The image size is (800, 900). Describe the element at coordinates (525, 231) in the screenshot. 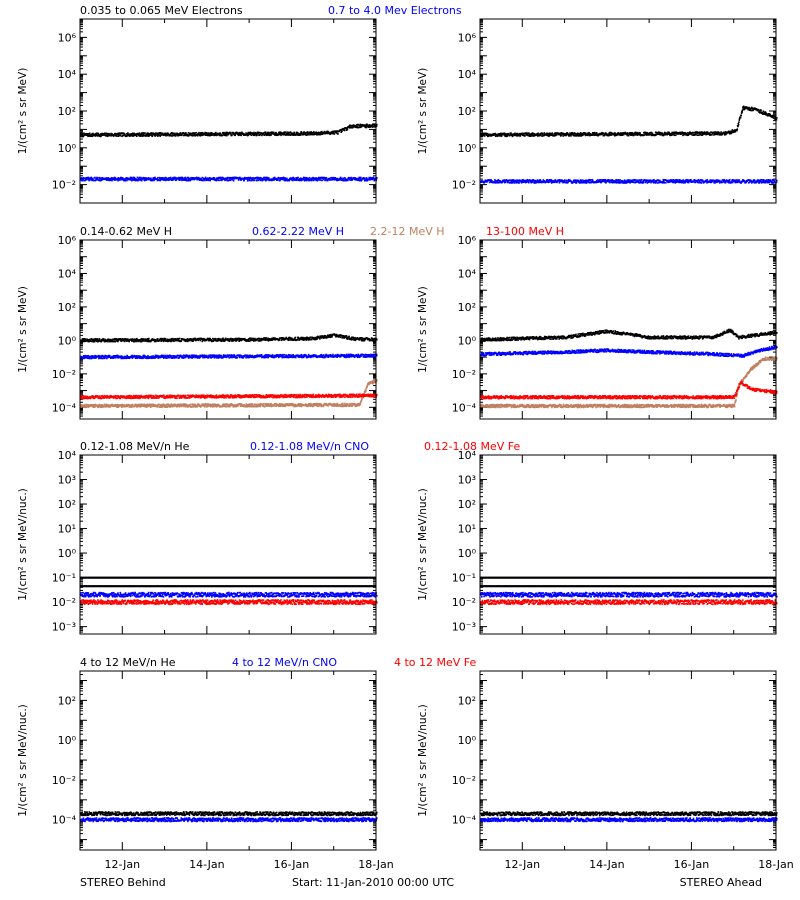

I see `row-1-title-3: 13-100 MeV H` at that location.